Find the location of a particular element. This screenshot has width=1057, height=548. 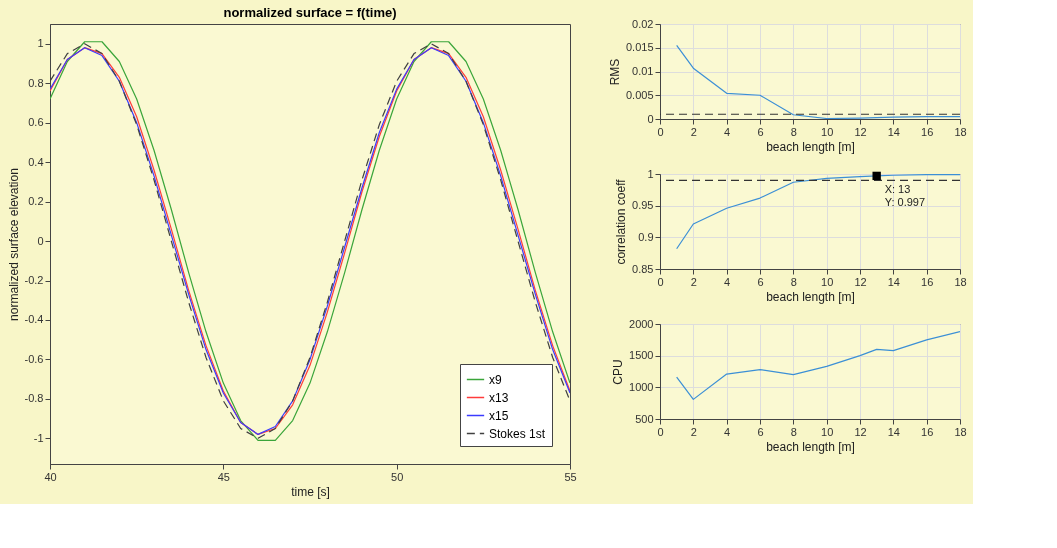

x-tick-label: 50 is located at coordinates (397, 476).